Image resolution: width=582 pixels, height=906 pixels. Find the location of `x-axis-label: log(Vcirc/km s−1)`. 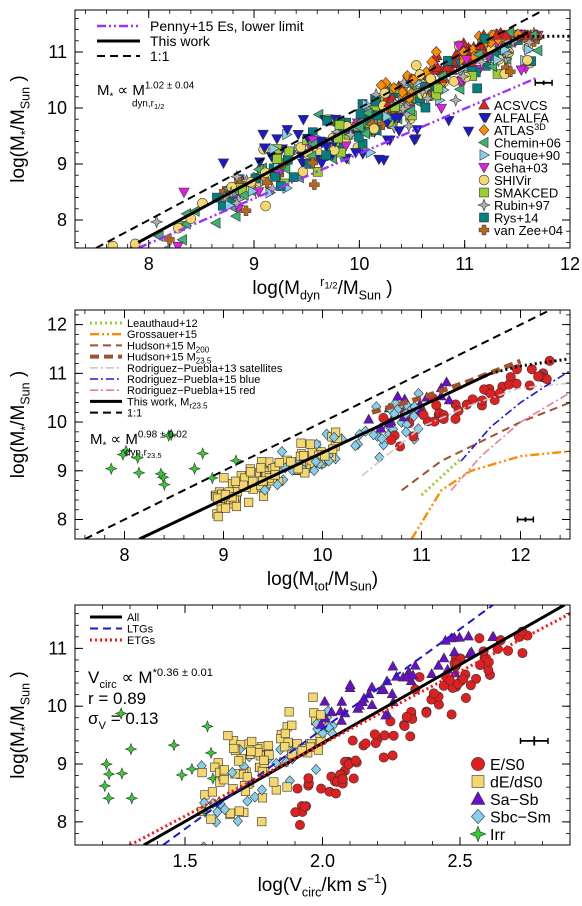

x-axis-label: log(Vcirc/km s−1) is located at coordinates (323, 886).